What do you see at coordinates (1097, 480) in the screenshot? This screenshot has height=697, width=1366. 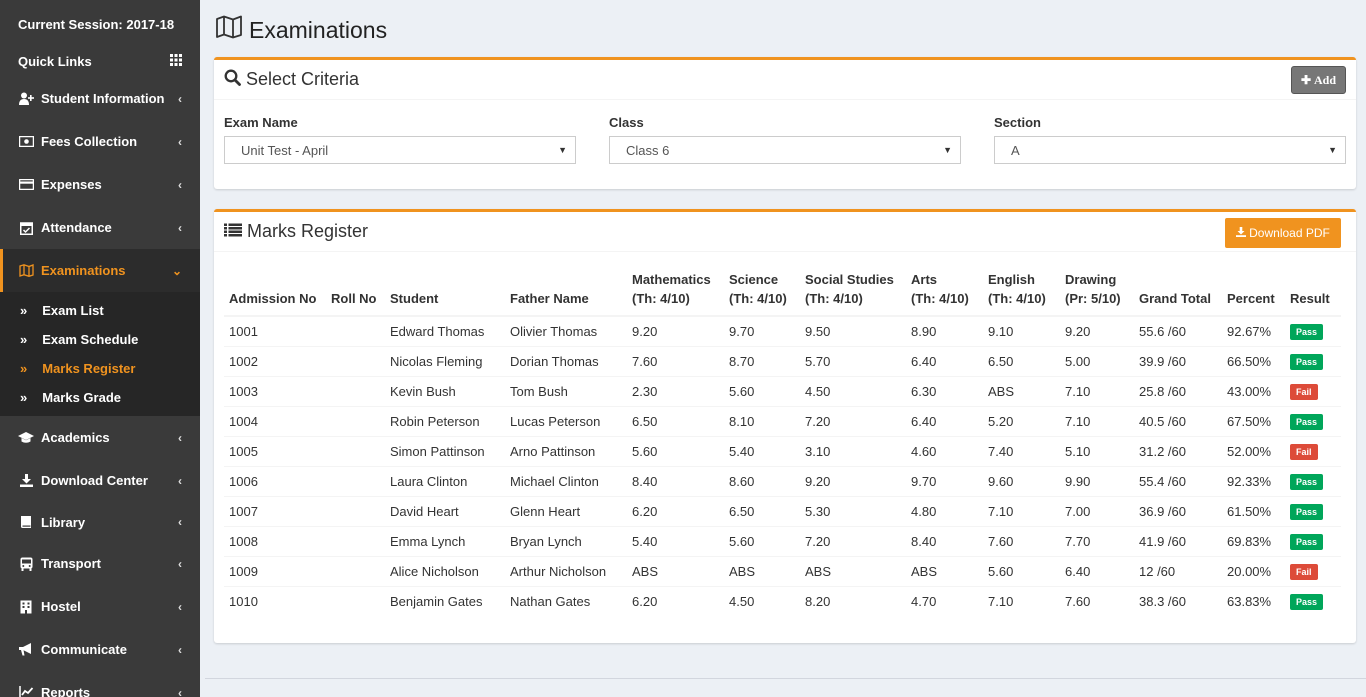 I see `subject-mark-cell: 9.90` at bounding box center [1097, 480].